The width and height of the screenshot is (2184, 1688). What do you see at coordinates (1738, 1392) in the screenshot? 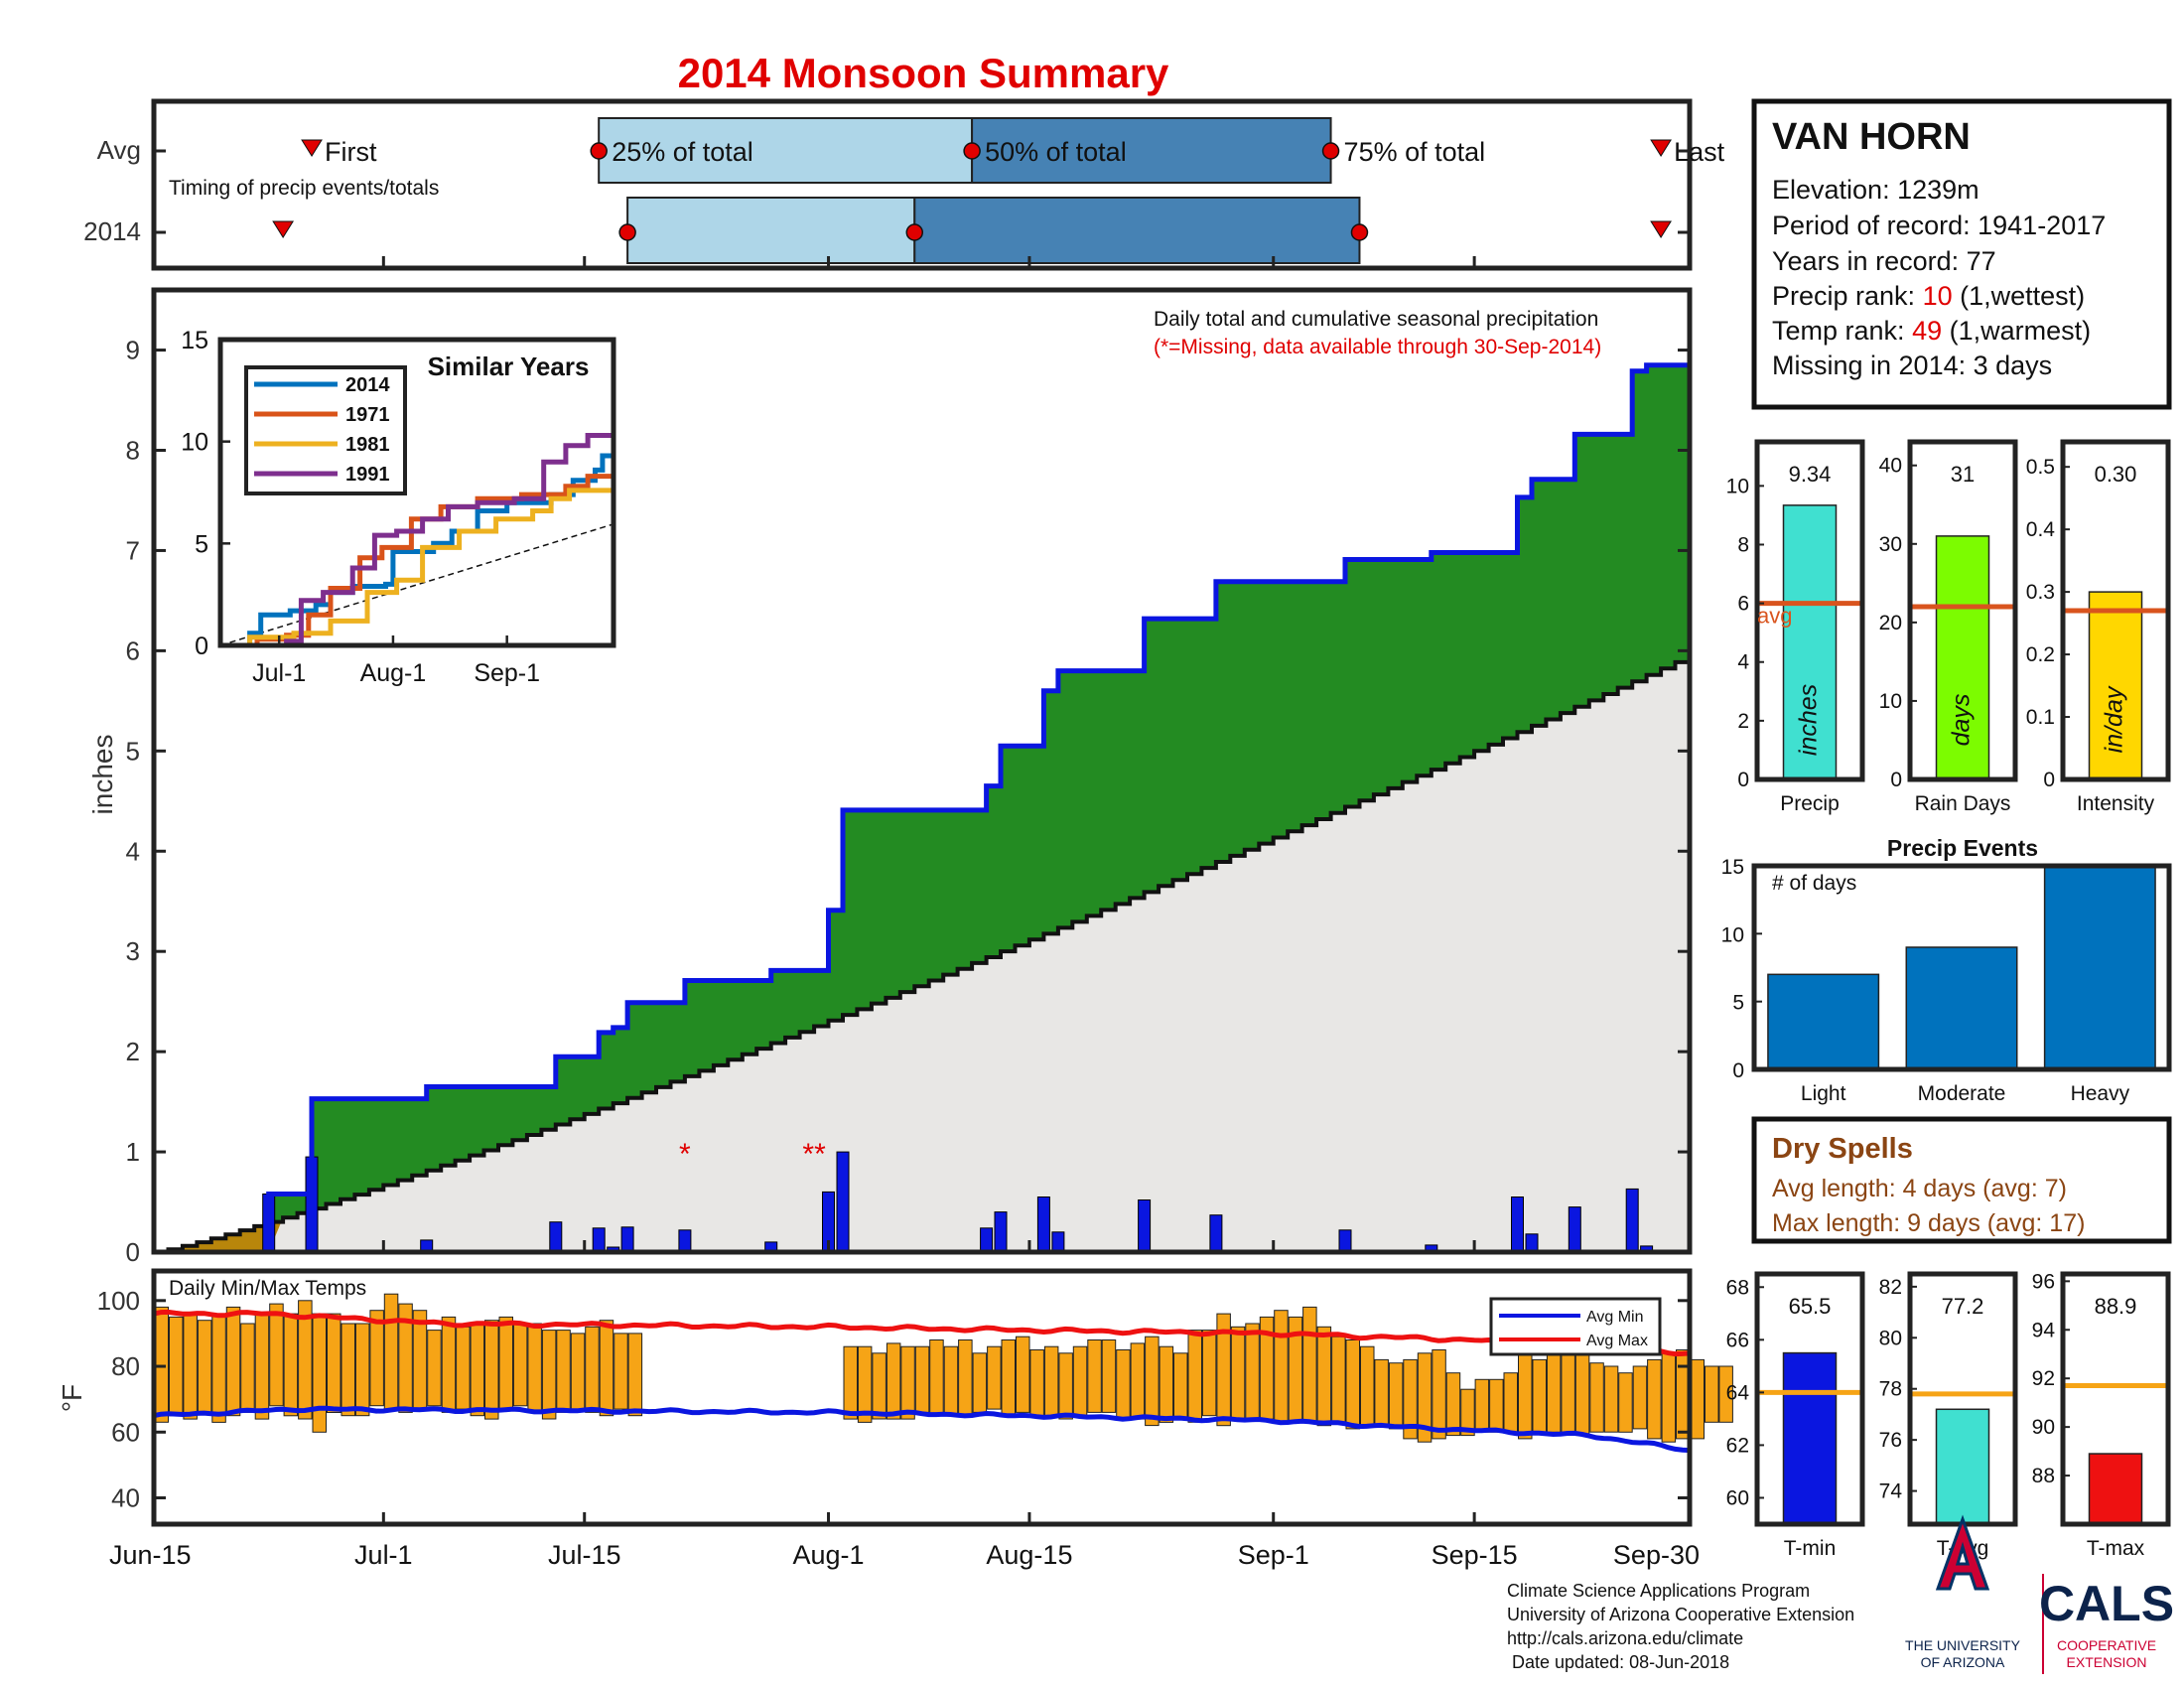
I see `tmin-stat-y-tick-label: 64` at bounding box center [1738, 1392].